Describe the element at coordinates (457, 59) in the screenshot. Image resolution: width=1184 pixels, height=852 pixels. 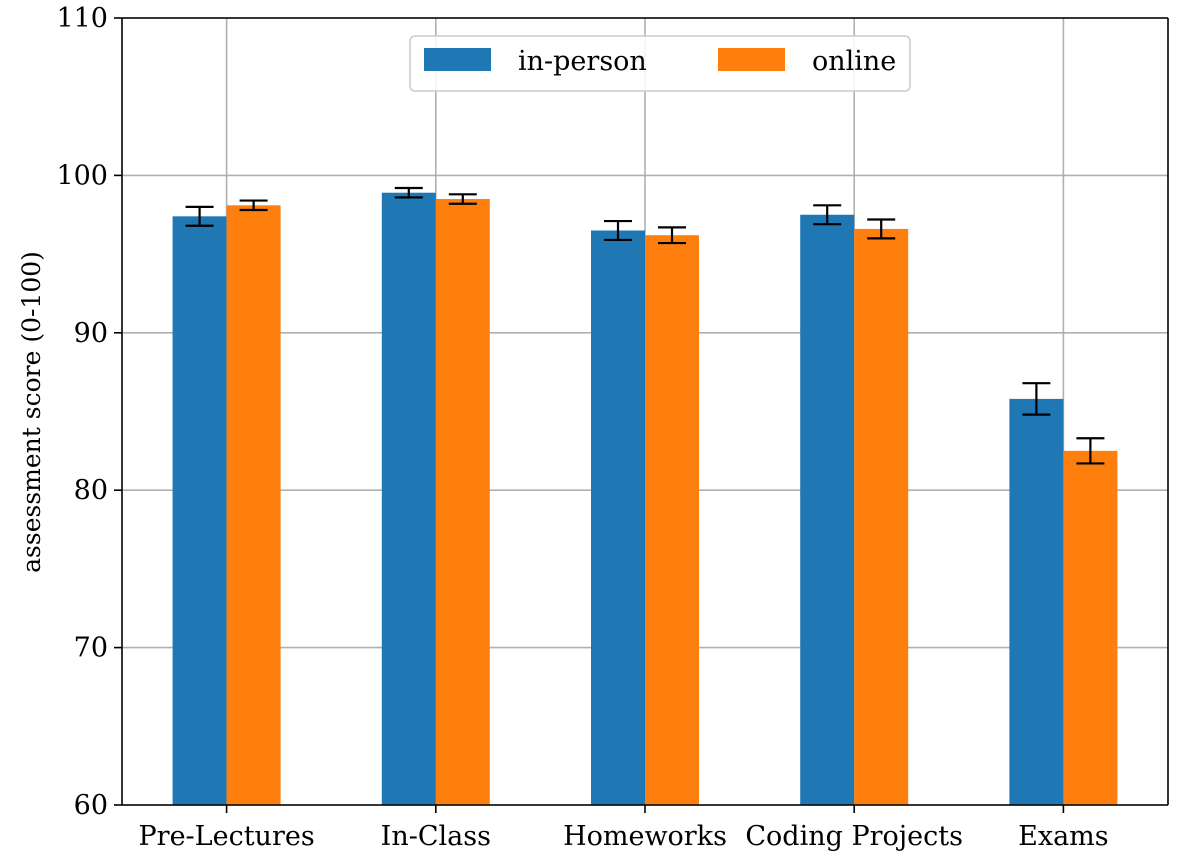
I see `legend-swatch-in-person` at that location.